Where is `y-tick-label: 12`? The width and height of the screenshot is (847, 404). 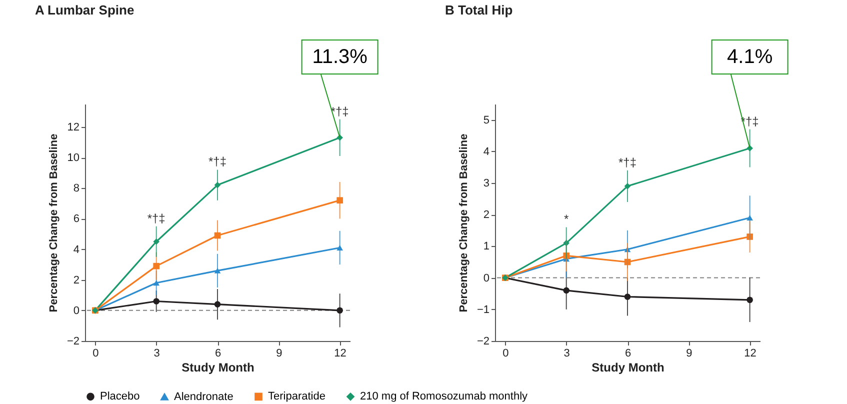
y-tick-label: 12 is located at coordinates (73, 127).